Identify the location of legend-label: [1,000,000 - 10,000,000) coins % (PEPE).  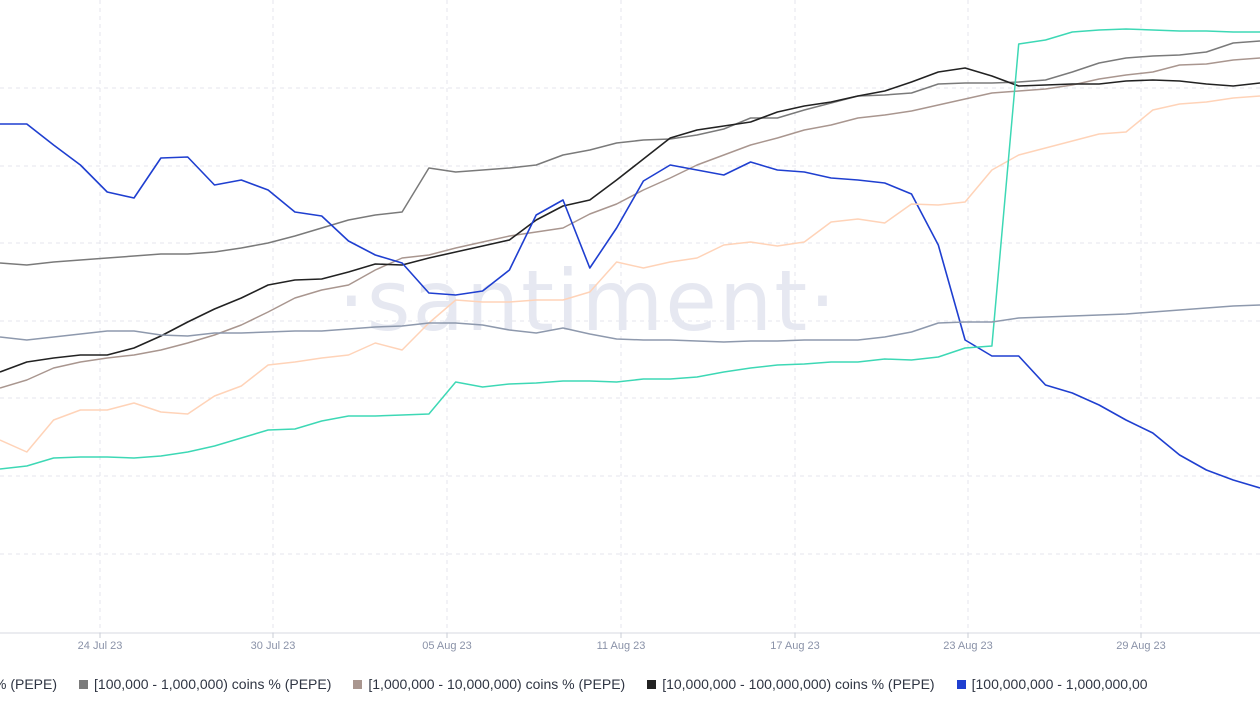
(497, 684).